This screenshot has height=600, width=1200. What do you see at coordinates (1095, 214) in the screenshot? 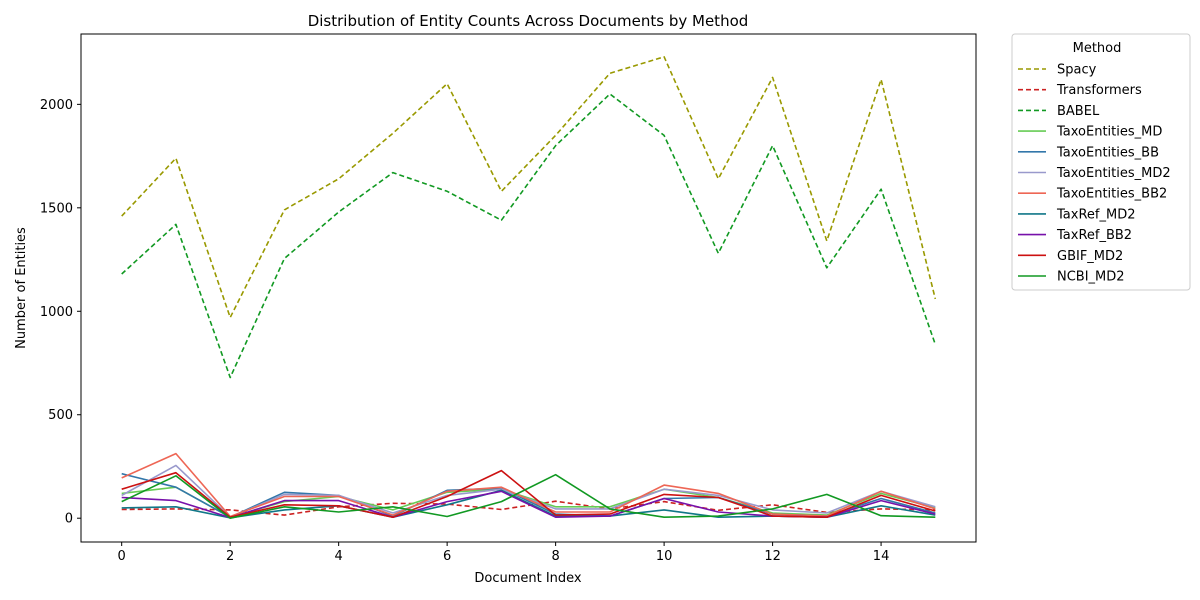
I see `legend-label: TaxRef_MD2` at bounding box center [1095, 214].